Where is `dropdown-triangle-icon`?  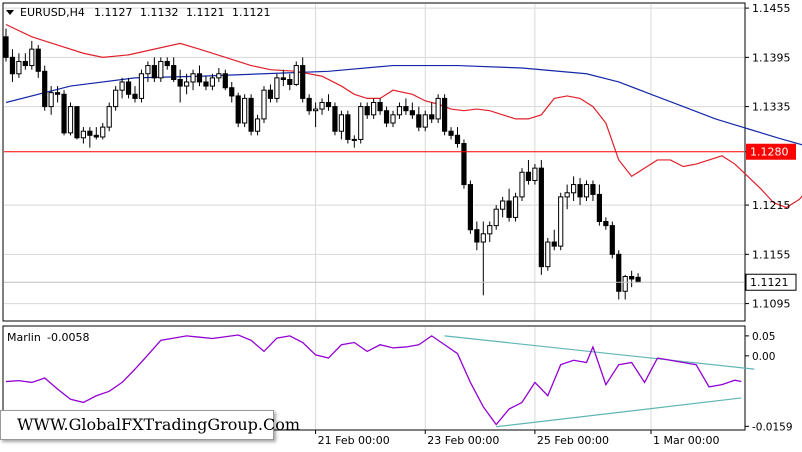 dropdown-triangle-icon is located at coordinates (10, 12).